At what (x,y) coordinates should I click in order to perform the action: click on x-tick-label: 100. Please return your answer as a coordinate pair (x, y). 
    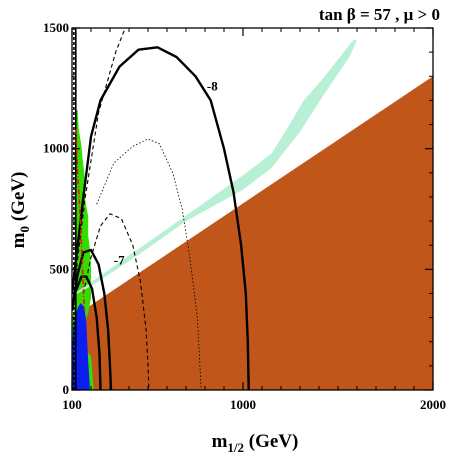
    Looking at the image, I should click on (72, 404).